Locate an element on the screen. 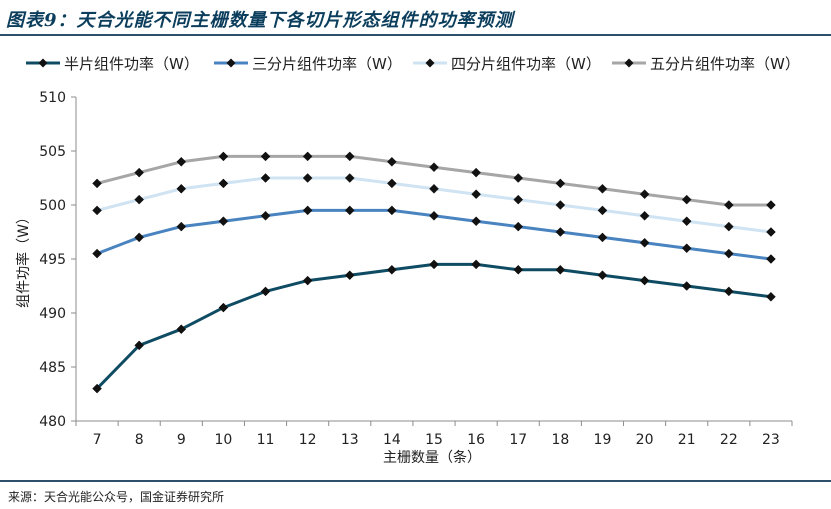 The width and height of the screenshot is (831, 509). footer-divider is located at coordinates (415, 481).